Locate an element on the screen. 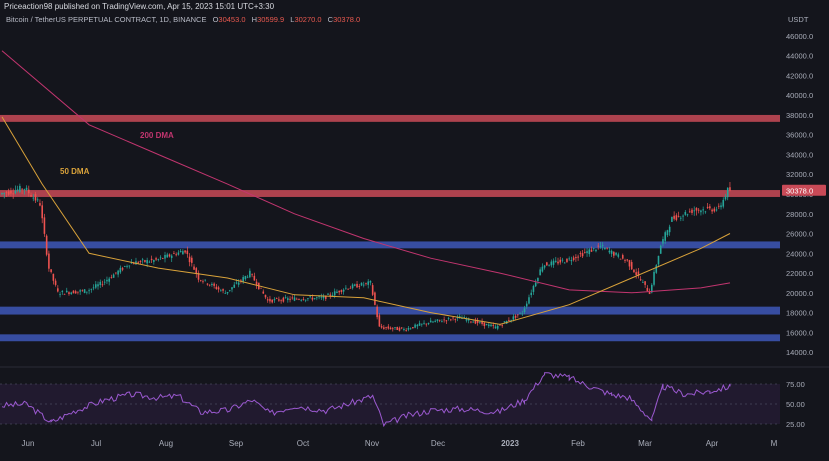 The image size is (829, 461). time-tick-label: Sep is located at coordinates (236, 443).